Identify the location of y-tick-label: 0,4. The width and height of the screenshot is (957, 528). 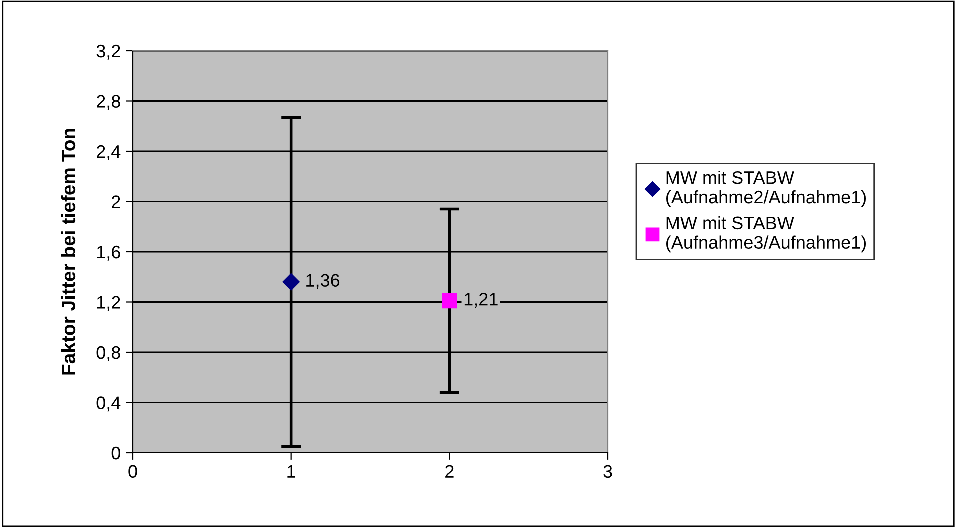
(108, 404).